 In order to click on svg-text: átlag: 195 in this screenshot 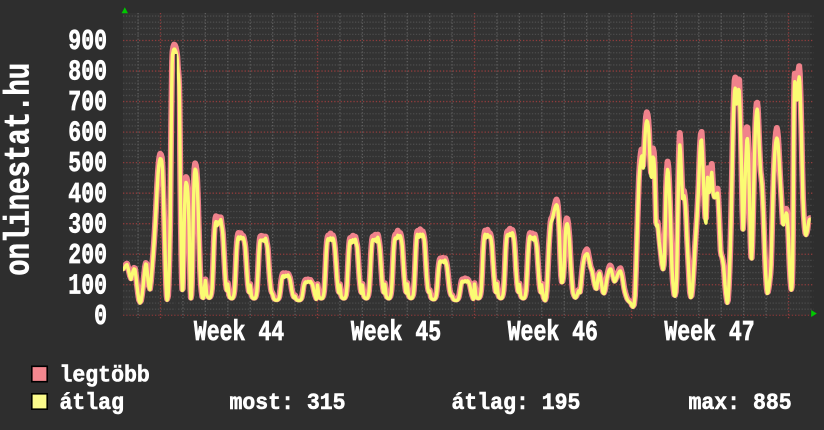, I will do `click(516, 404)`.